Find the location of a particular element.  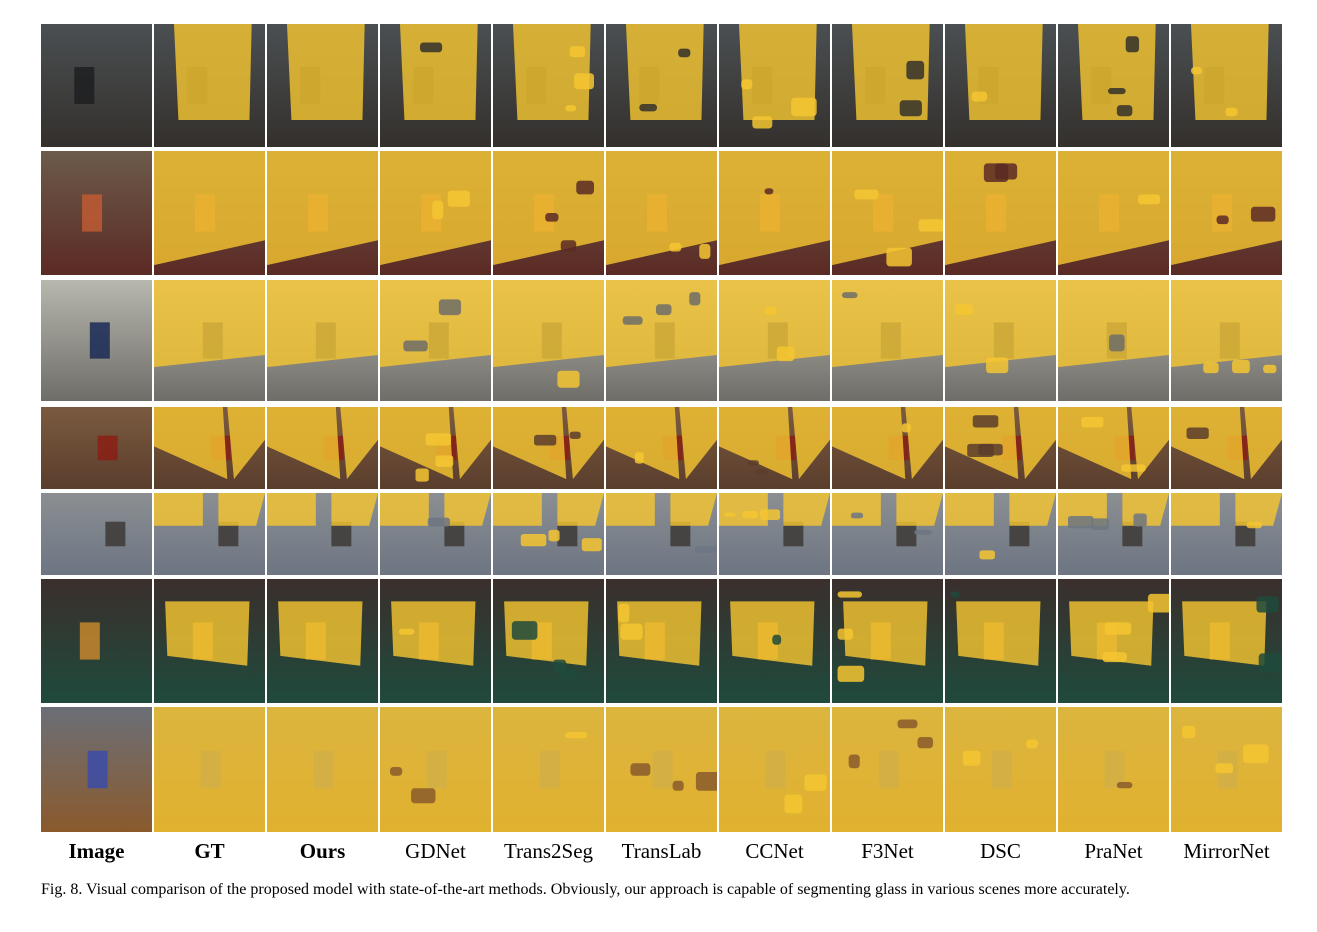

column-label-gdnet: GDNet is located at coordinates (435, 851).